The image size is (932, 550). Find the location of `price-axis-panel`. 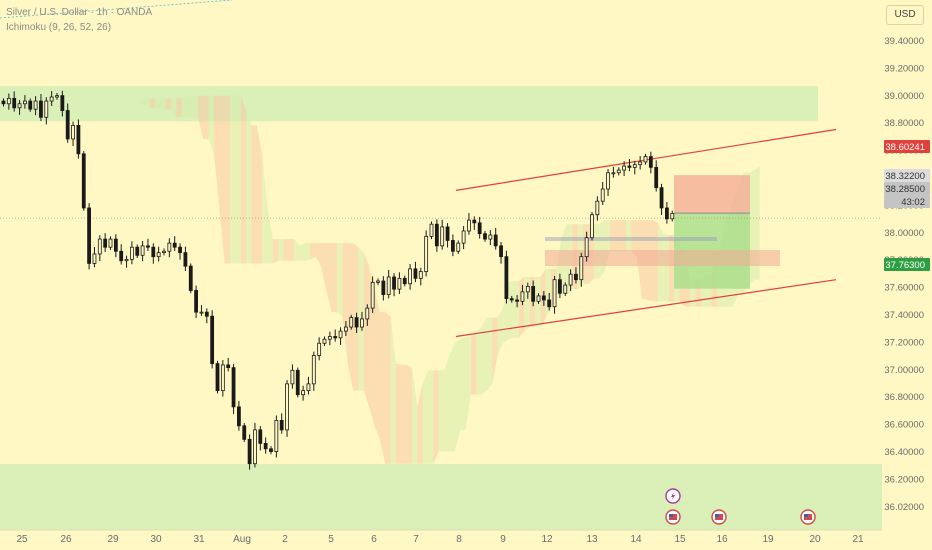

price-axis-panel is located at coordinates (907, 275).